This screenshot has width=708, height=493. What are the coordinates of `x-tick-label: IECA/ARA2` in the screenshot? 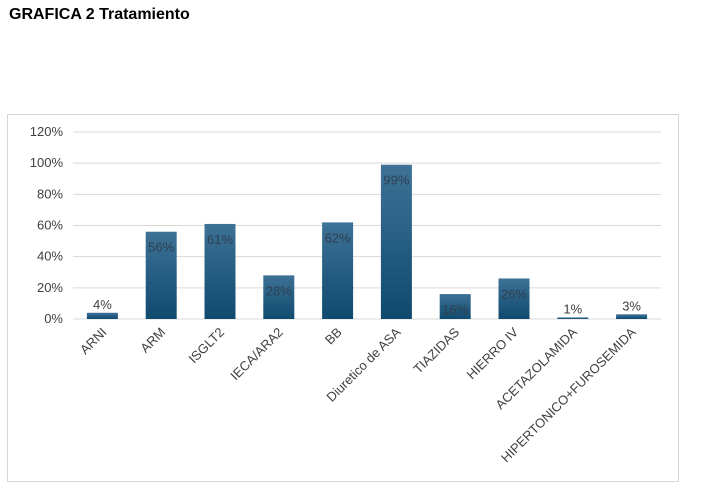 It's located at (256, 354).